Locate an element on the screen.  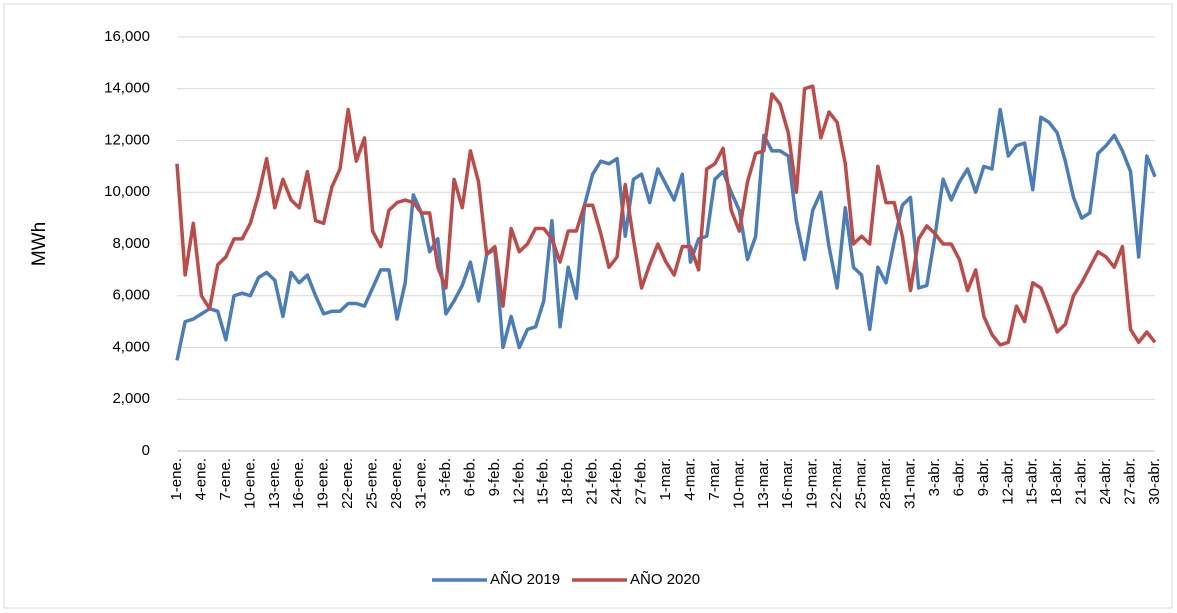
y-tick-label: 12,000 is located at coordinates (127, 139).